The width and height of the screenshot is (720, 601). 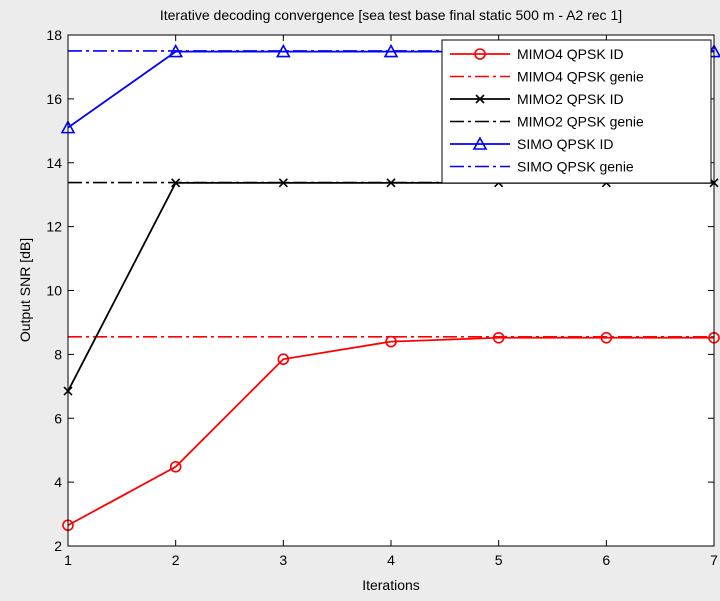 What do you see at coordinates (25, 290) in the screenshot?
I see `y-axis-label: Output SNR [dB]` at bounding box center [25, 290].